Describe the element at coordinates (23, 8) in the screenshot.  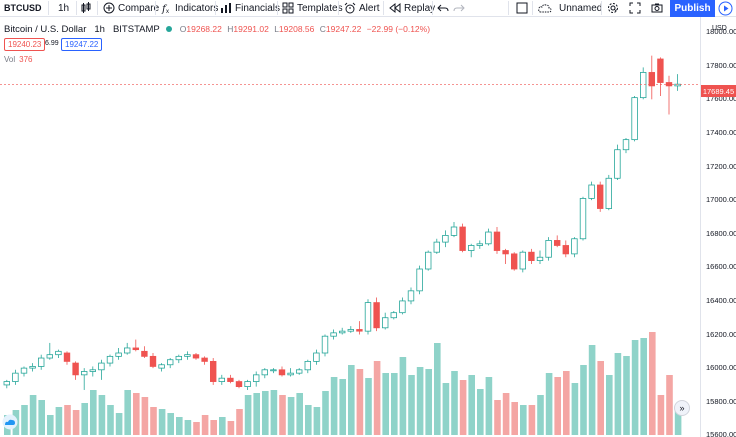
I see `symbol-search-button: BTCUSD` at that location.